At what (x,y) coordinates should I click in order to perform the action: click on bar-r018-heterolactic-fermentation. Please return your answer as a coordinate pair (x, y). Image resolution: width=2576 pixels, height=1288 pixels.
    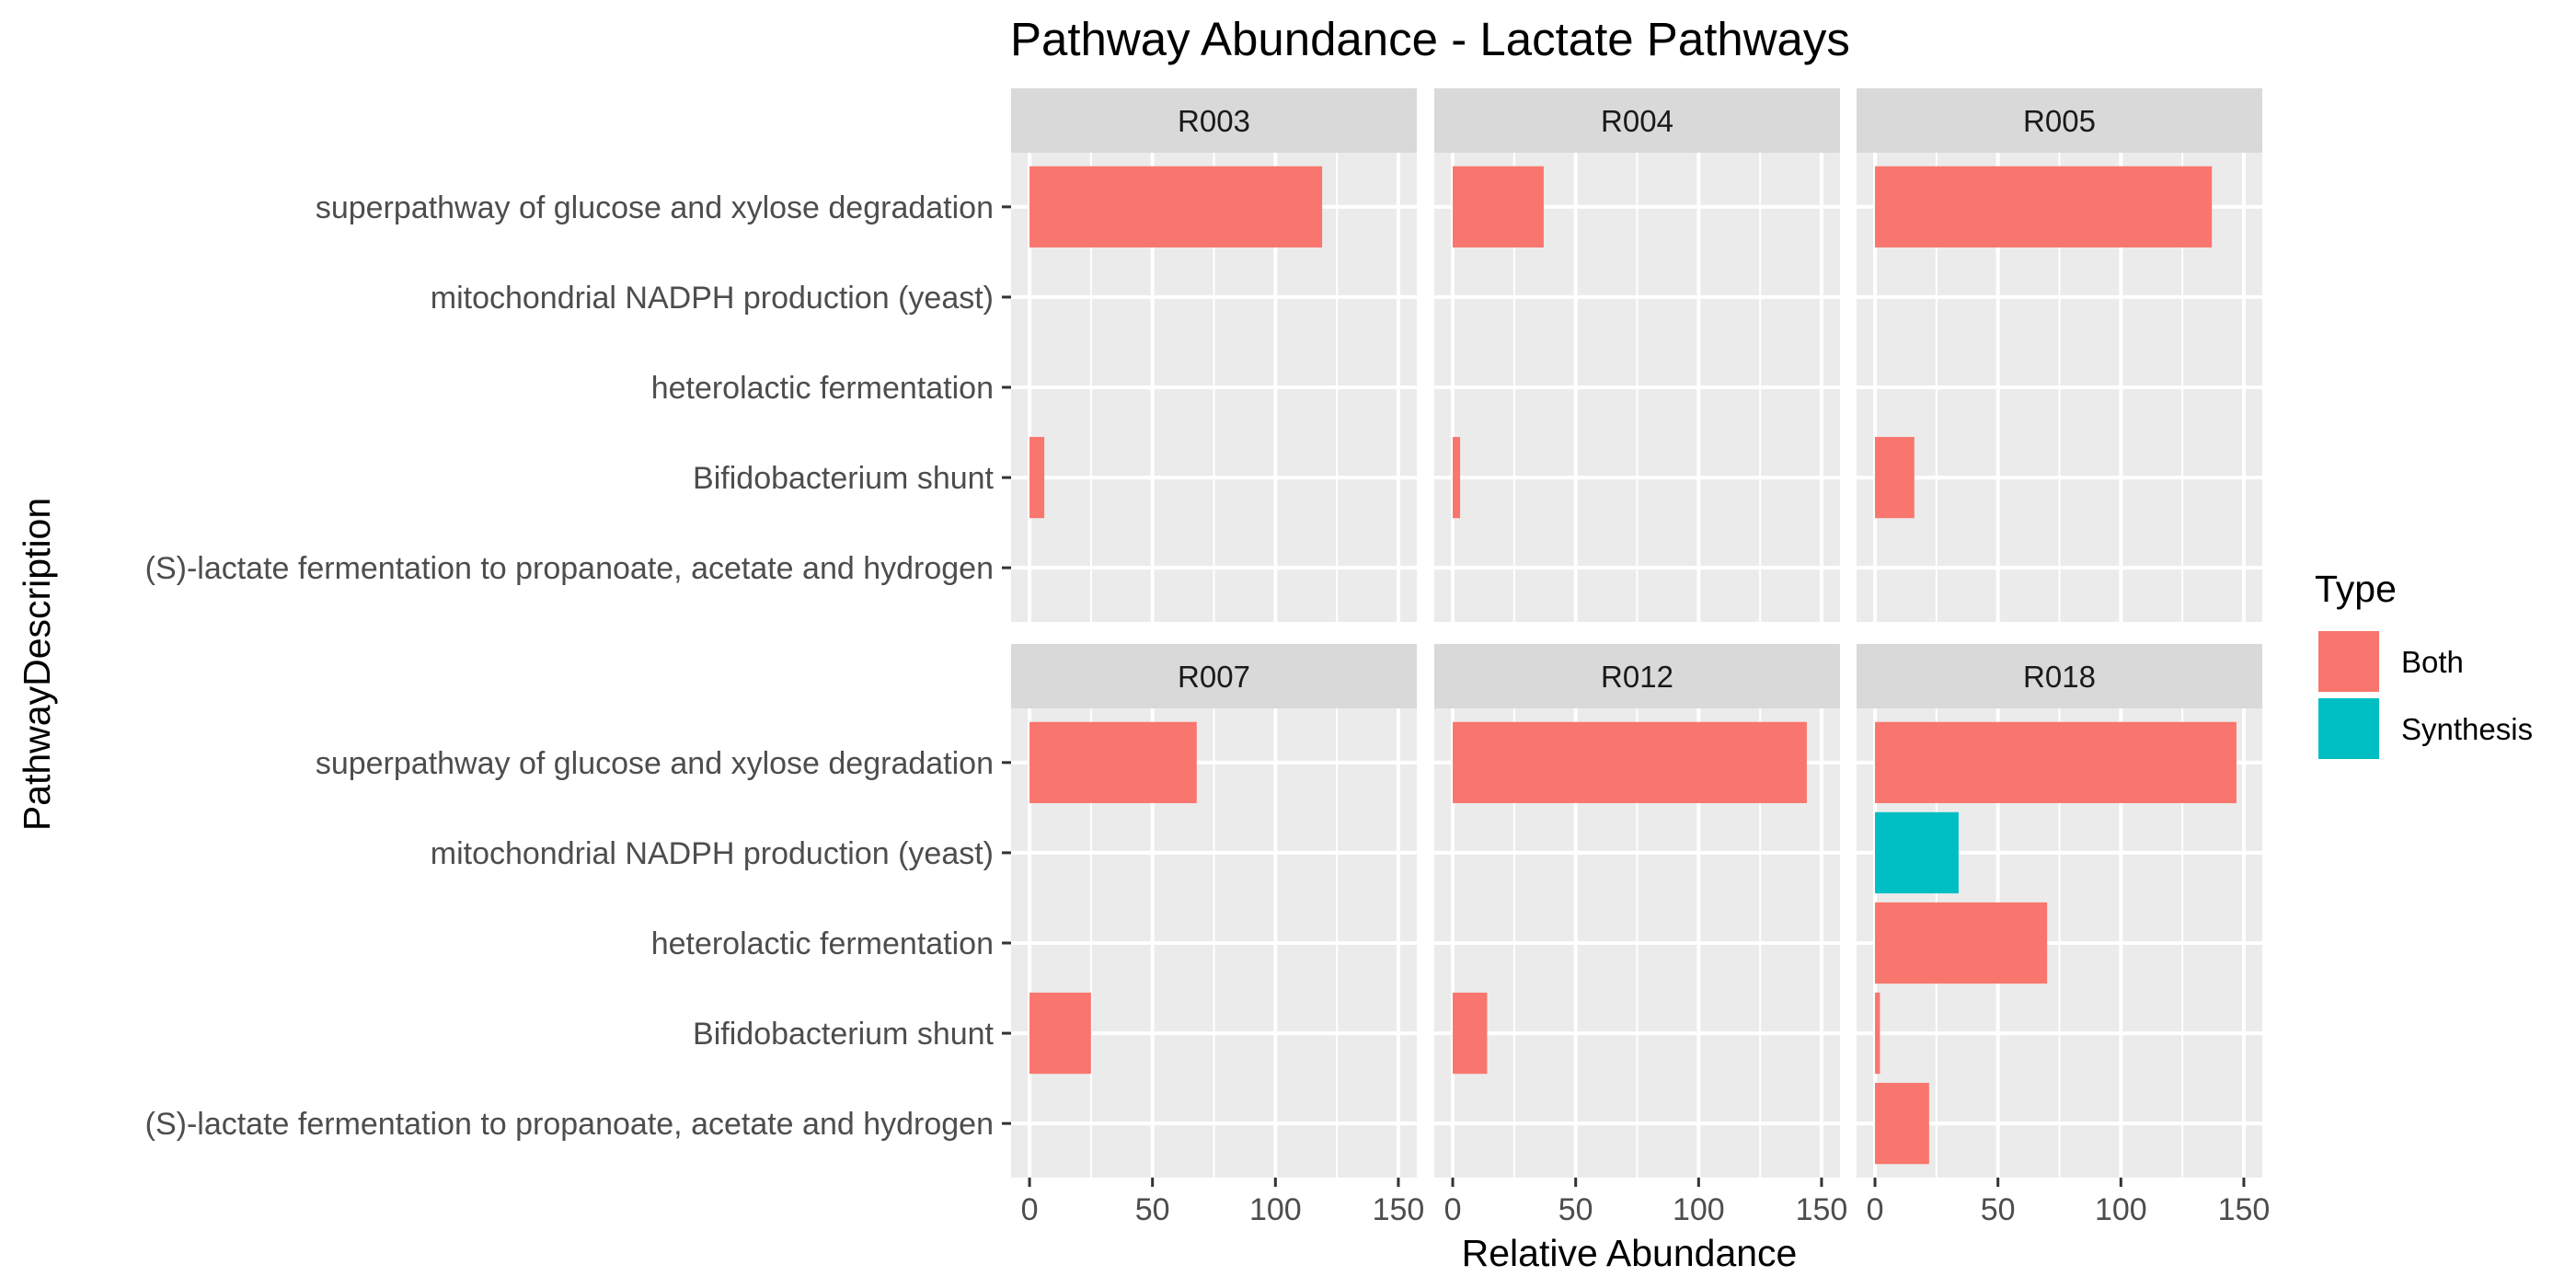
    Looking at the image, I should click on (1961, 943).